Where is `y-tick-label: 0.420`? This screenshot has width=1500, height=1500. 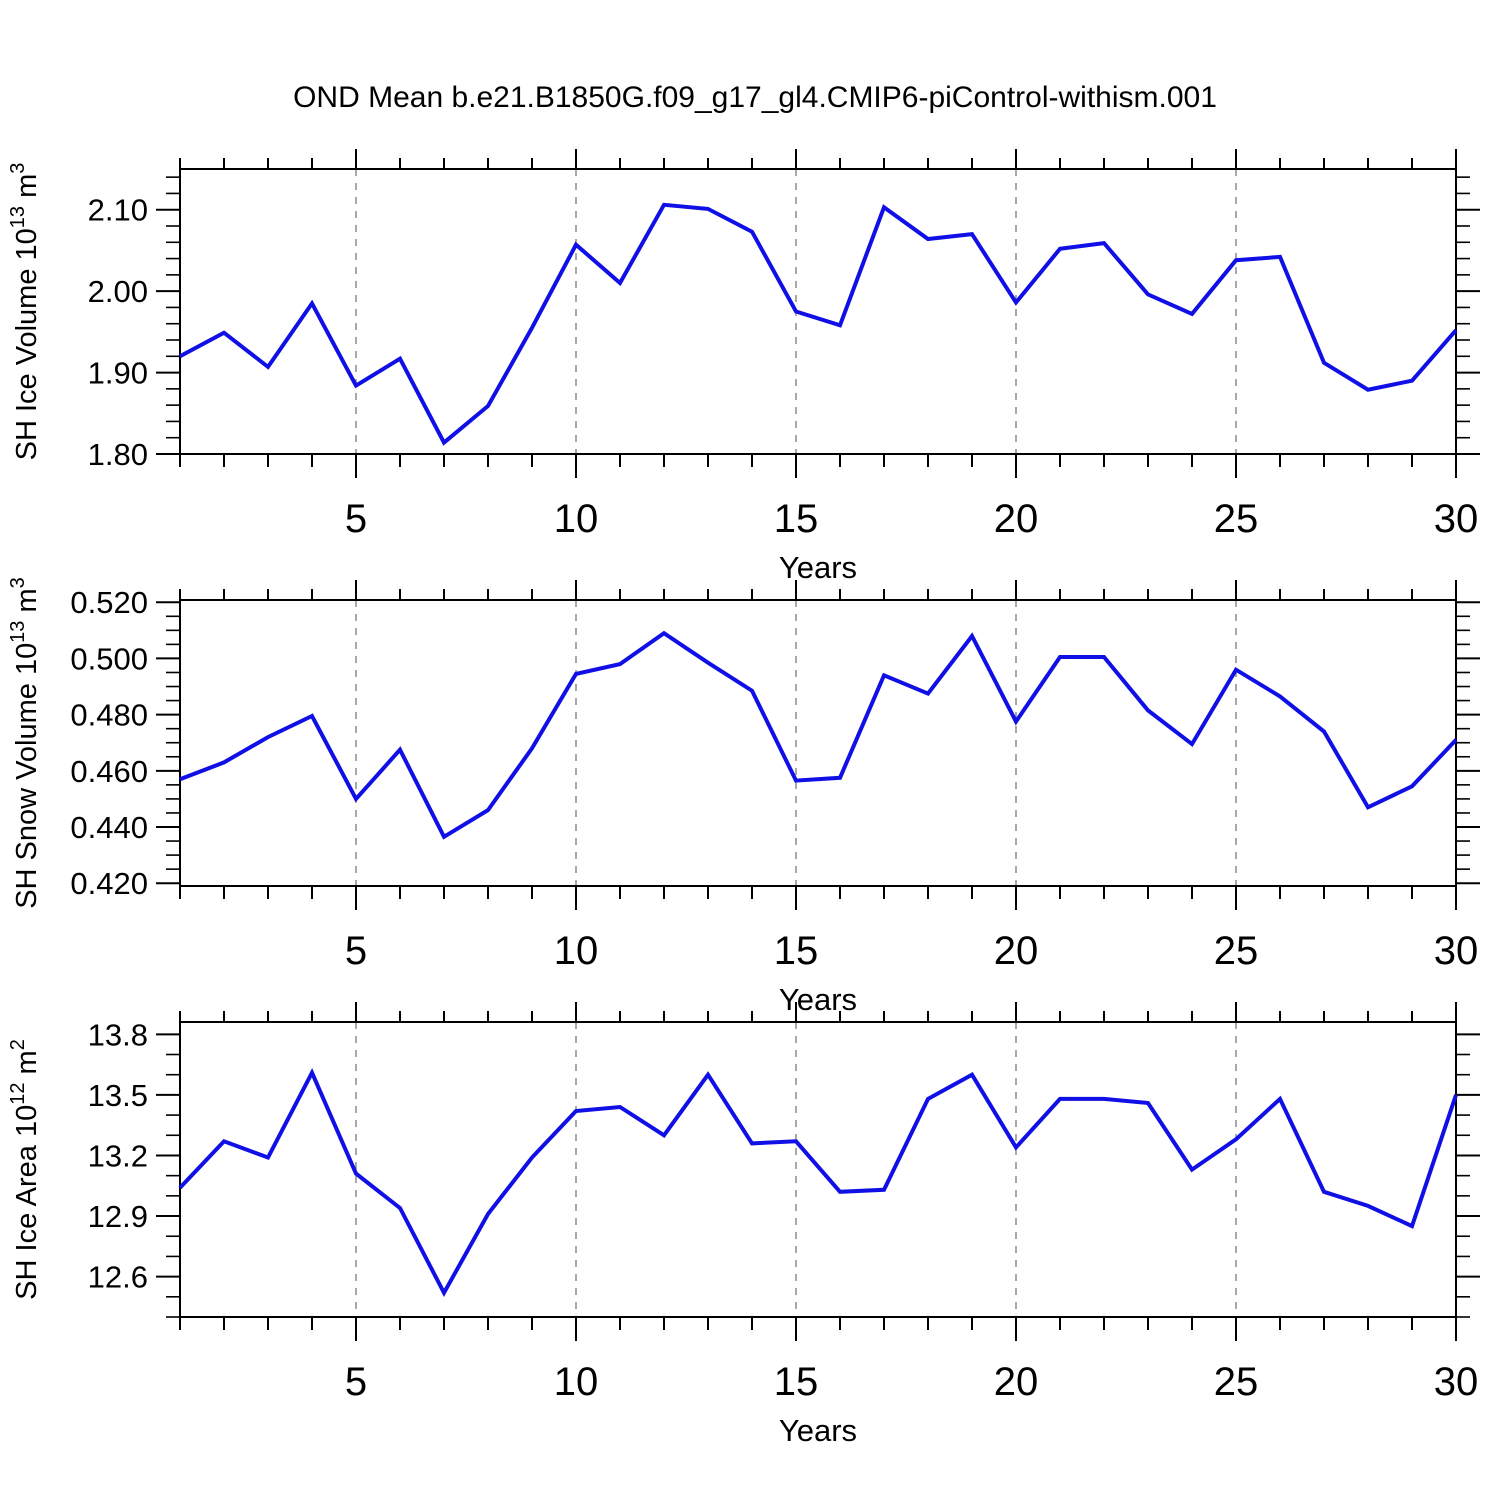 y-tick-label: 0.420 is located at coordinates (109, 883).